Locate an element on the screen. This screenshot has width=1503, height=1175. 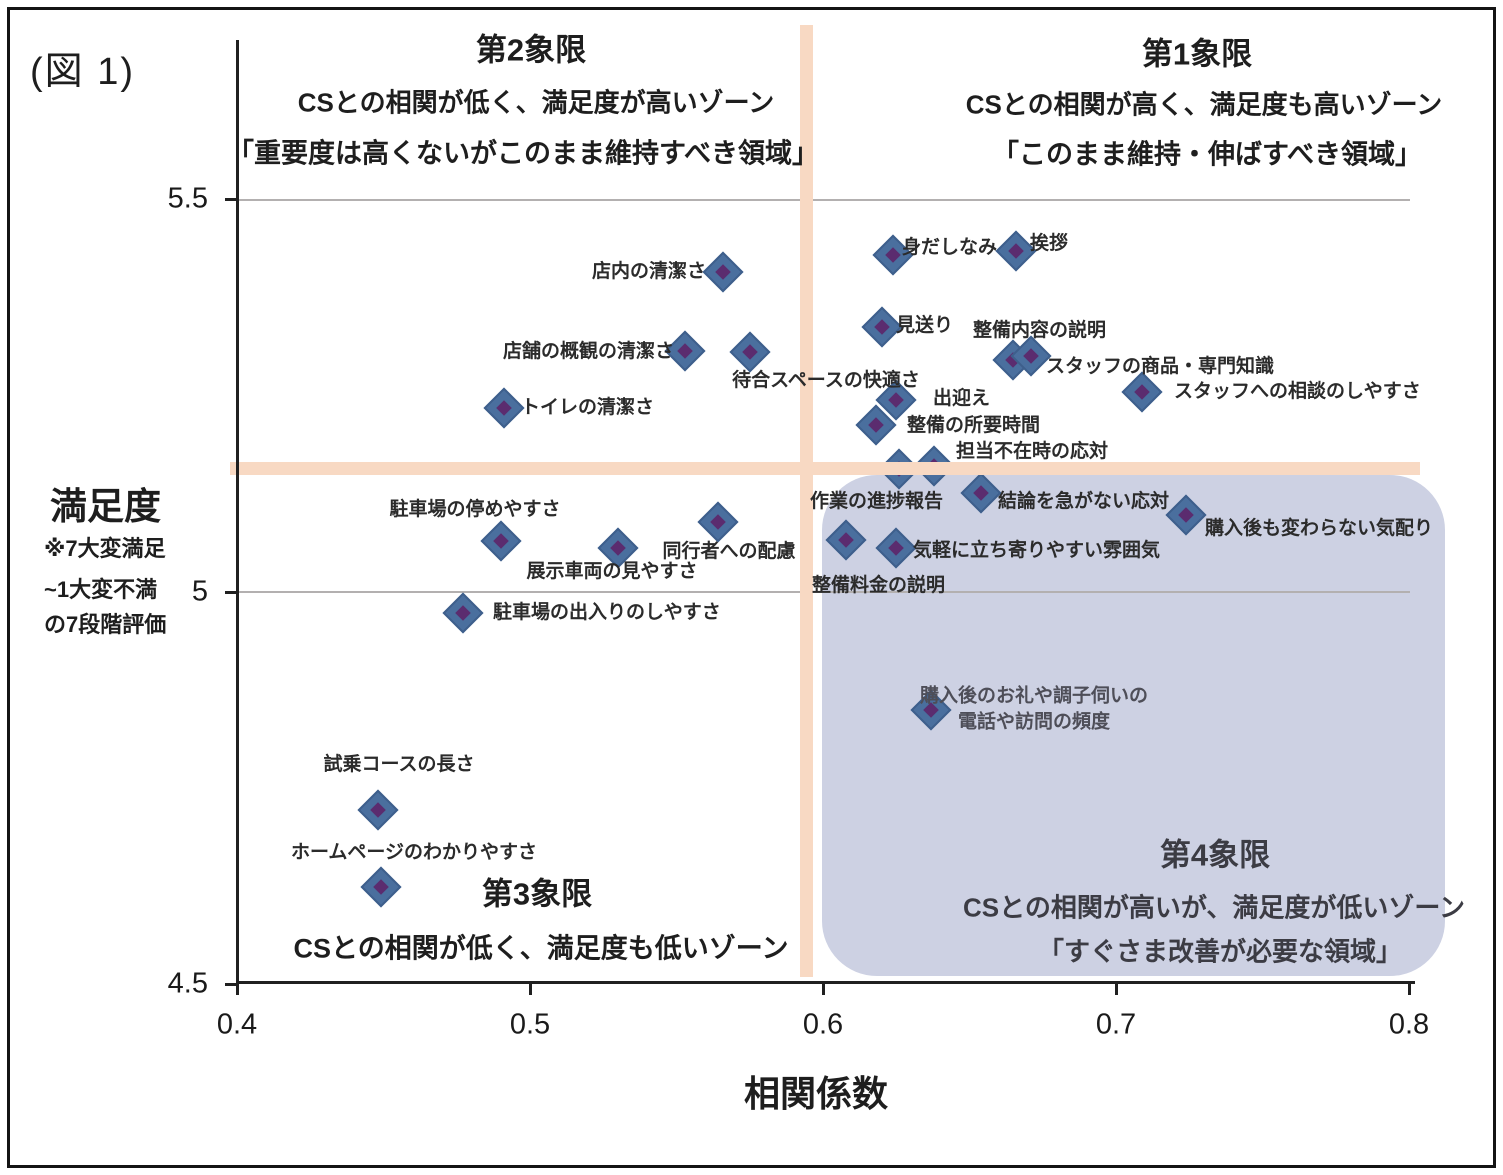
data-point-label: 待合スペースの快適さ is located at coordinates (826, 381).